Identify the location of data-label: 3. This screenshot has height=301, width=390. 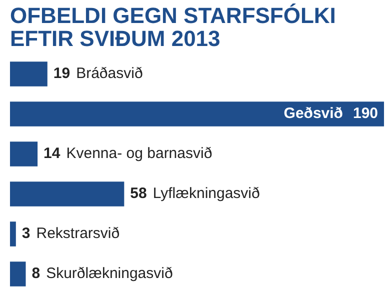
(26, 233).